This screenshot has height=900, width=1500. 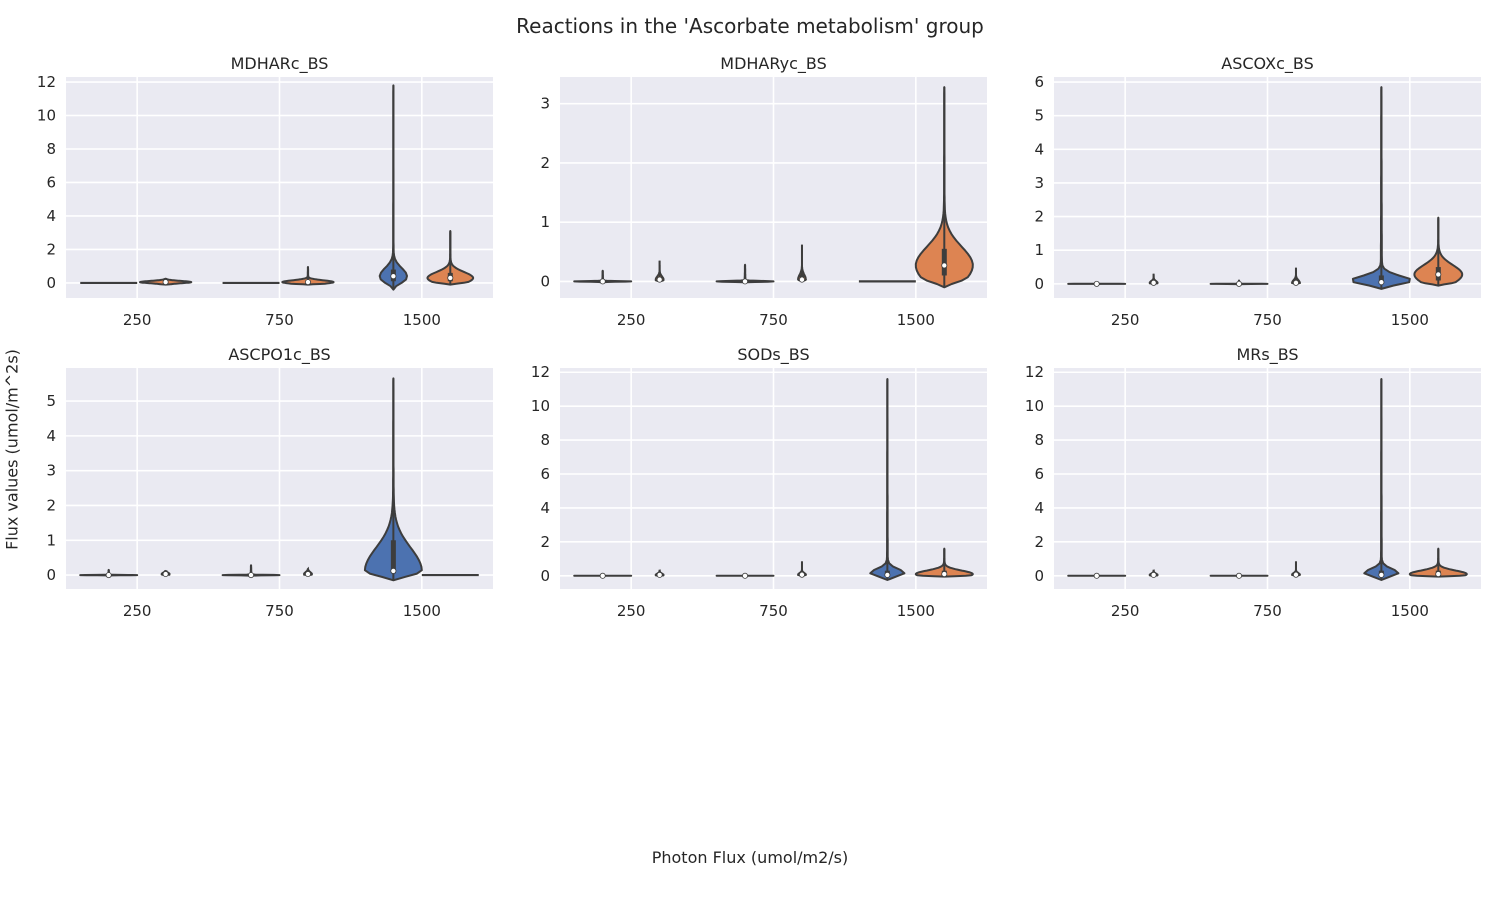 What do you see at coordinates (773, 355) in the screenshot?
I see `subplot-title: SODs_BS` at bounding box center [773, 355].